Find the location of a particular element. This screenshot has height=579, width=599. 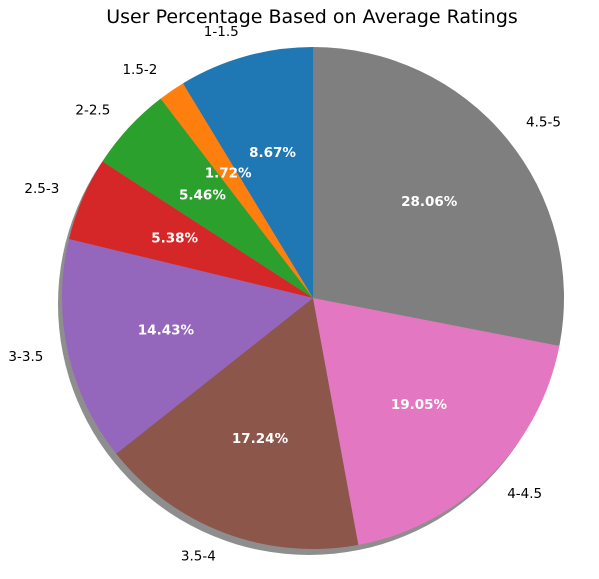

percentage-label: 5.46% is located at coordinates (202, 196).